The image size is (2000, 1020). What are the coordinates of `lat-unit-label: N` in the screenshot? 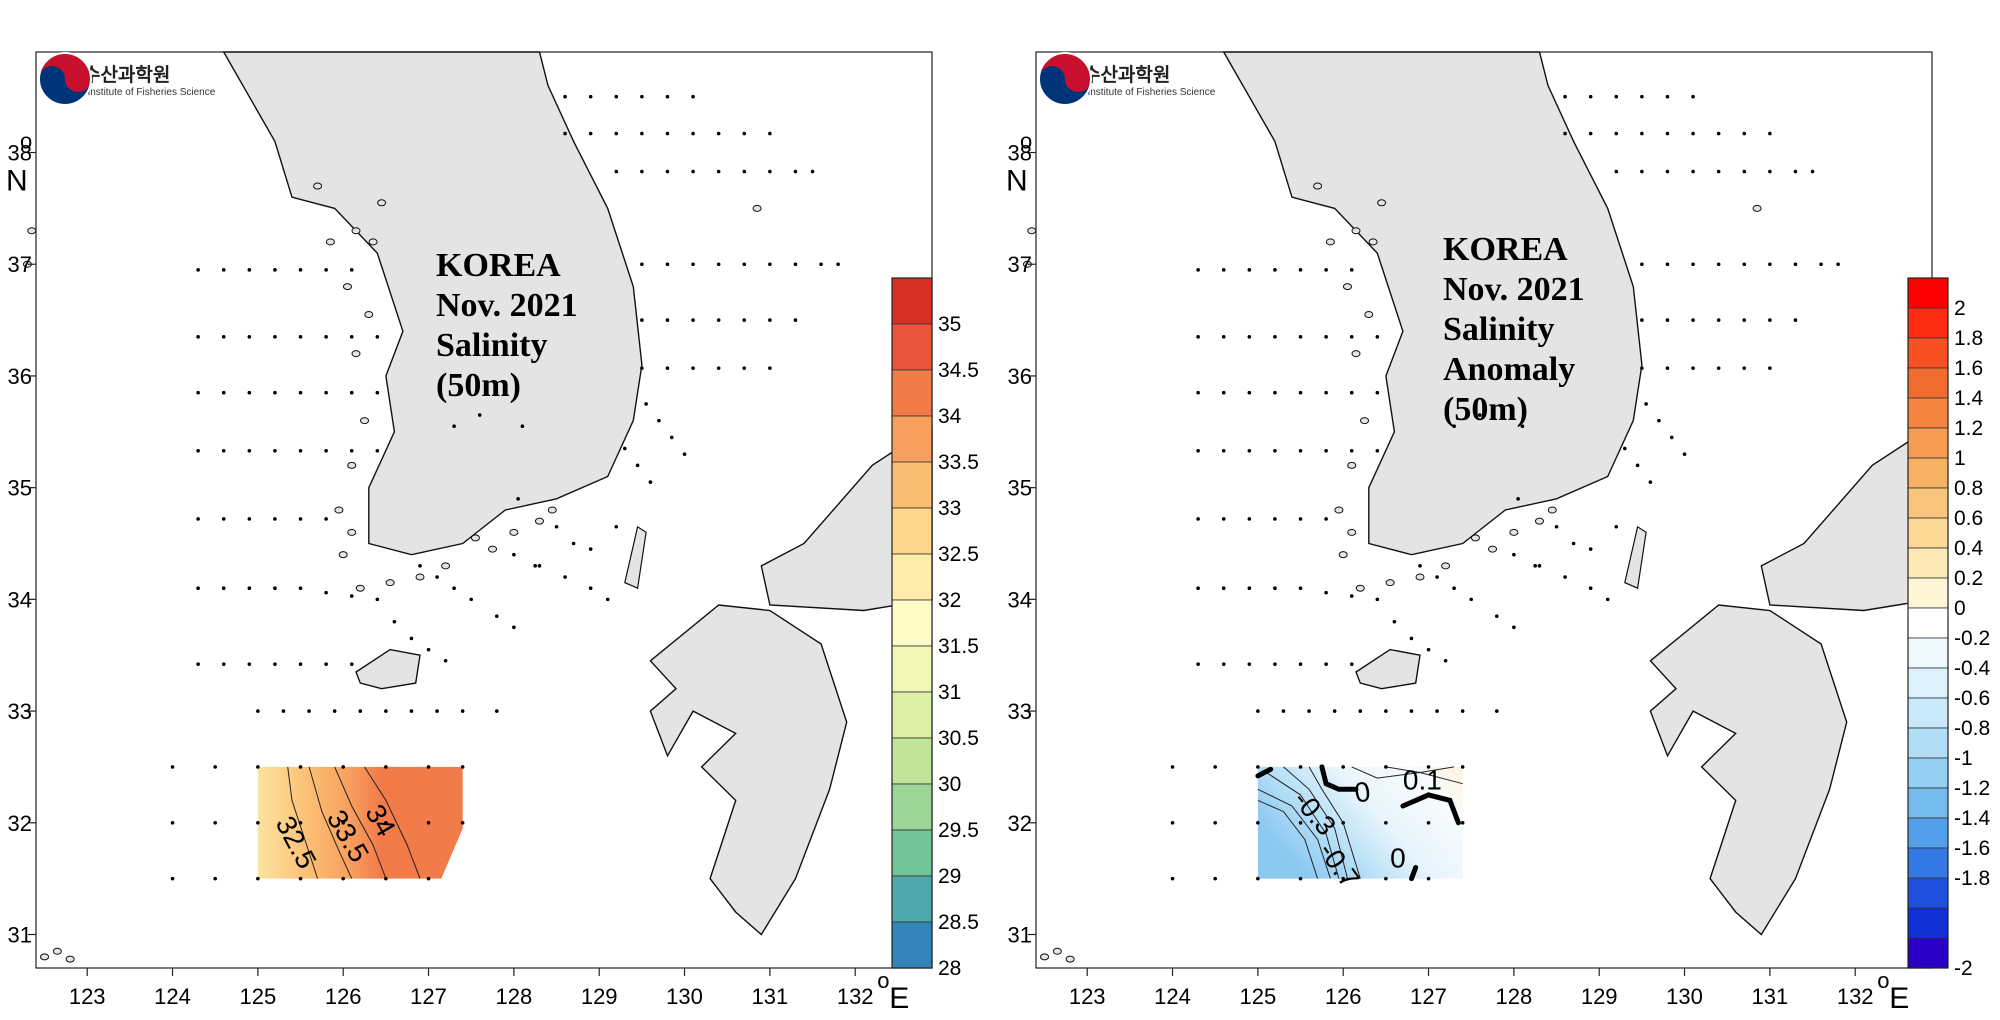 It's located at (1017, 181).